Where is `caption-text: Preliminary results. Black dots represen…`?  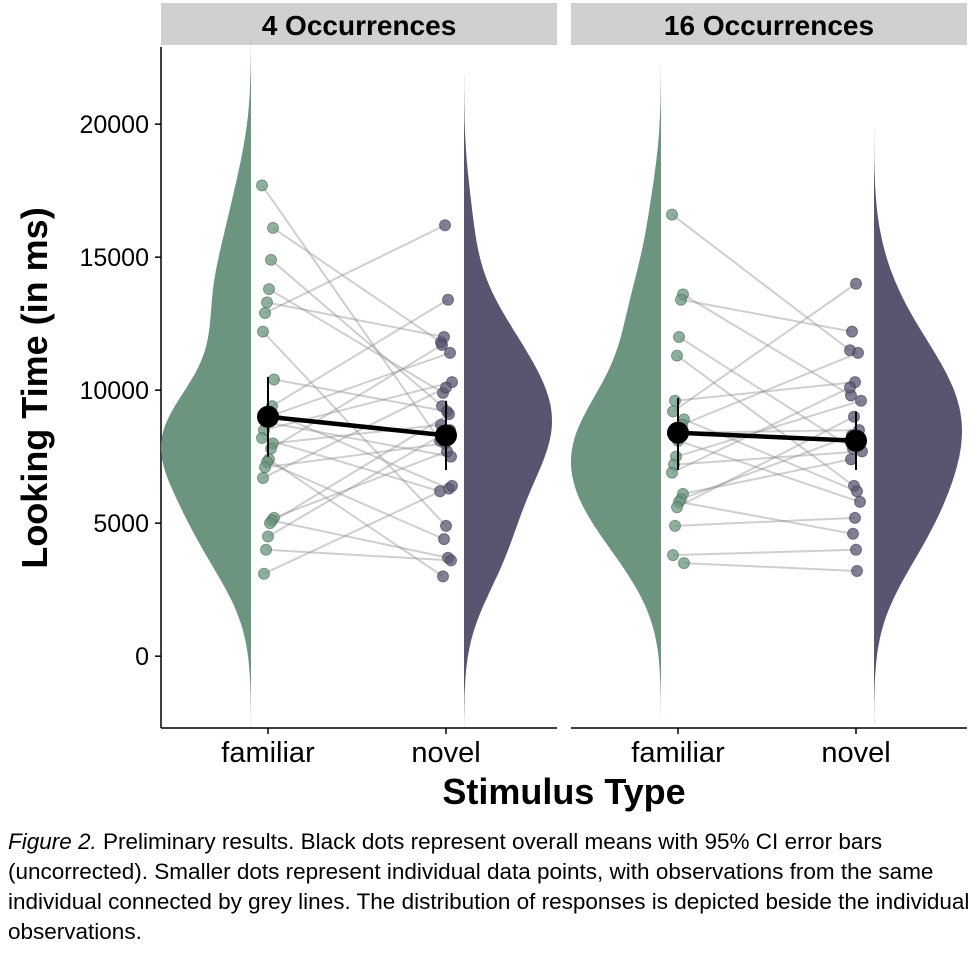
caption-text: Preliminary results. Black dots represen… is located at coordinates (489, 886).